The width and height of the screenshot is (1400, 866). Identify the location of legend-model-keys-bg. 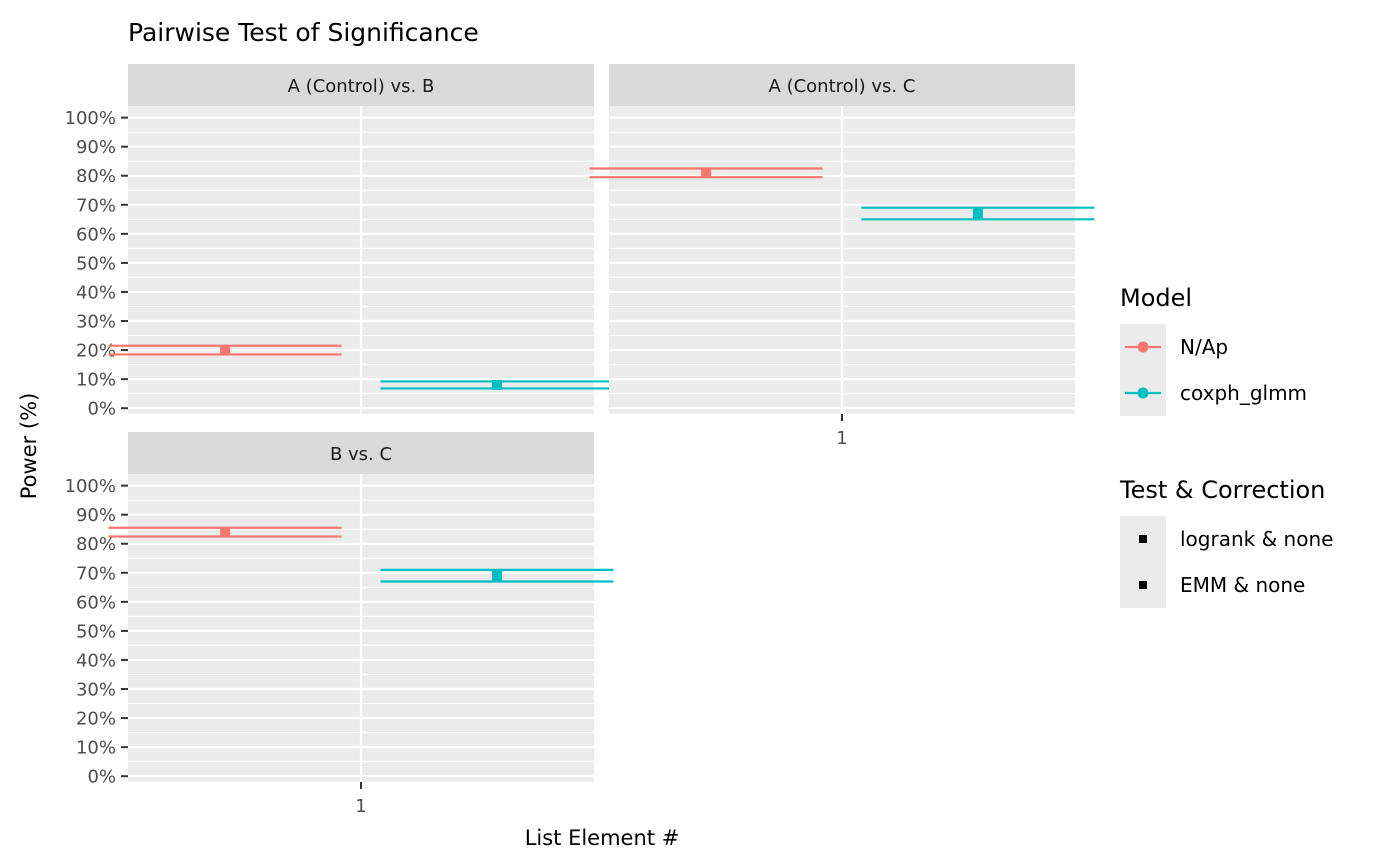
(1143, 370).